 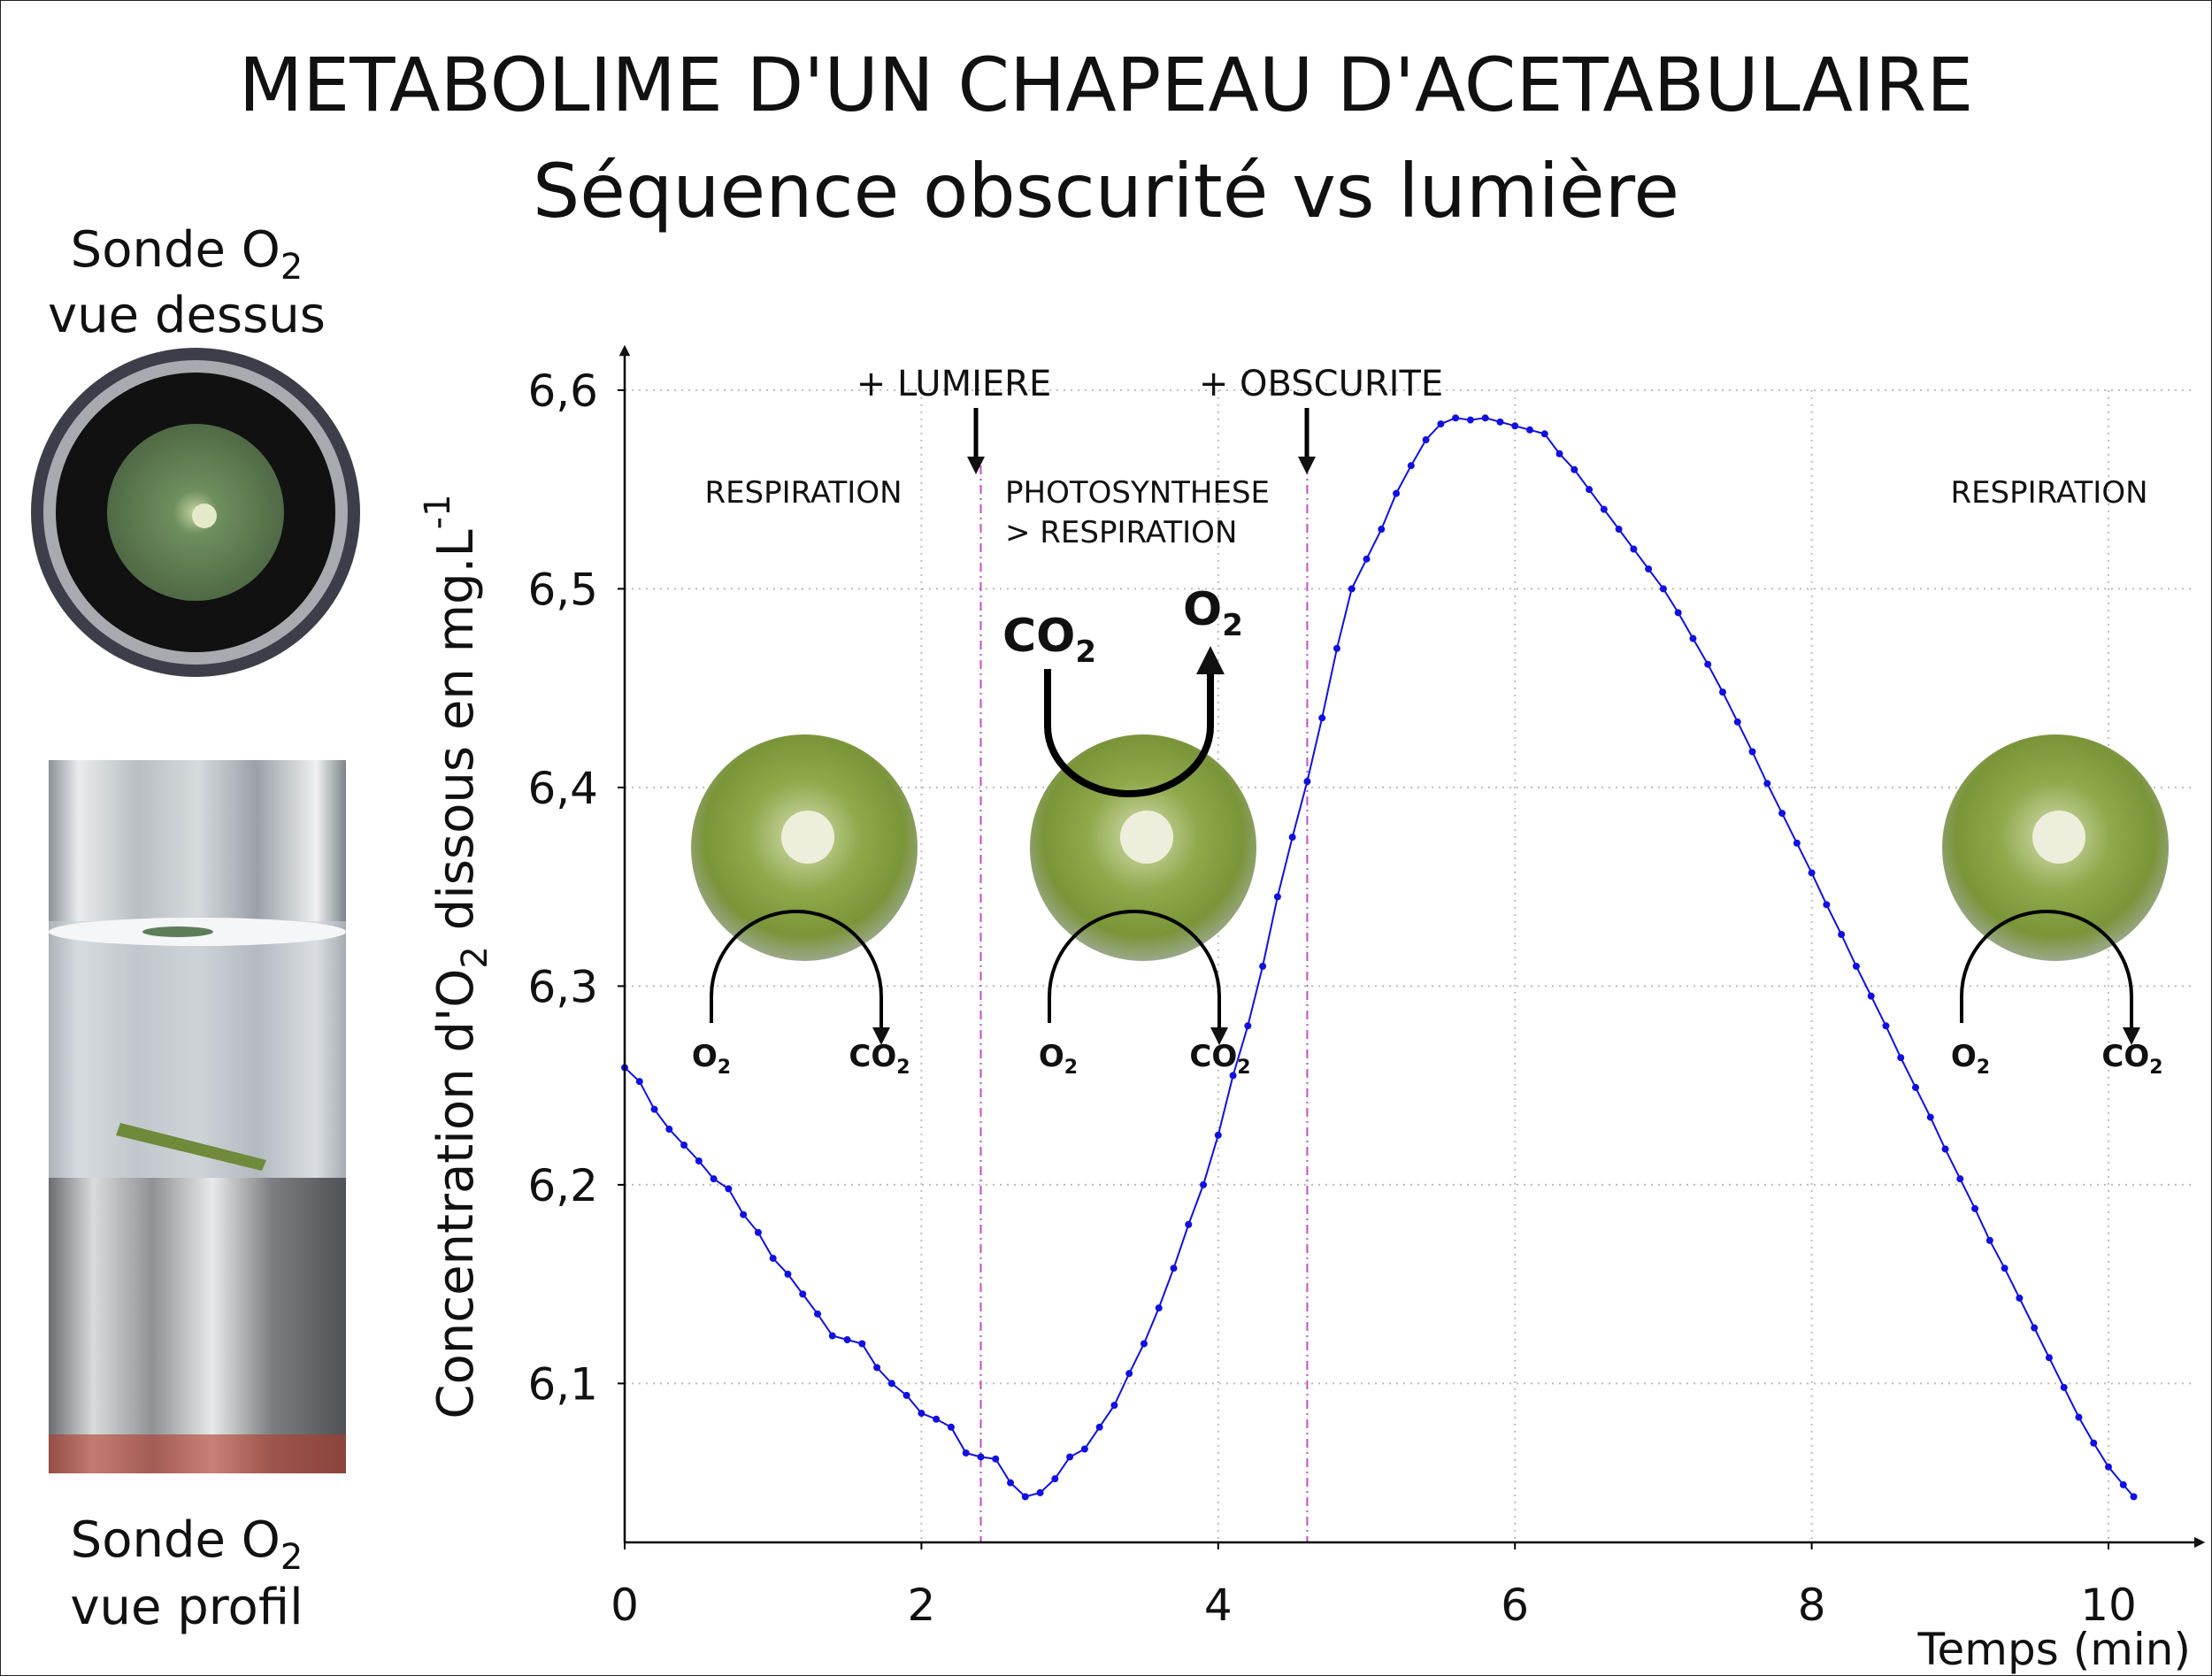 I want to click on x-tick-label: 8, so click(x=1812, y=1605).